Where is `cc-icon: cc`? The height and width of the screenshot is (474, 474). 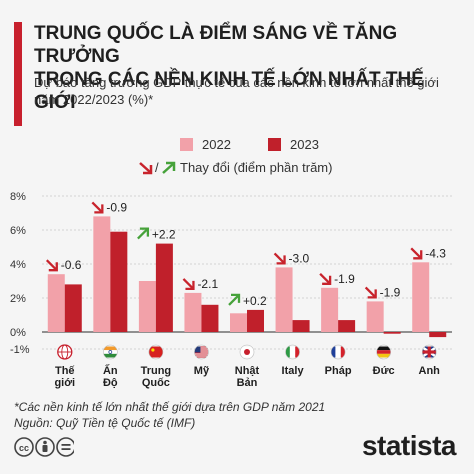
cc-icon: cc is located at coordinates (24, 447).